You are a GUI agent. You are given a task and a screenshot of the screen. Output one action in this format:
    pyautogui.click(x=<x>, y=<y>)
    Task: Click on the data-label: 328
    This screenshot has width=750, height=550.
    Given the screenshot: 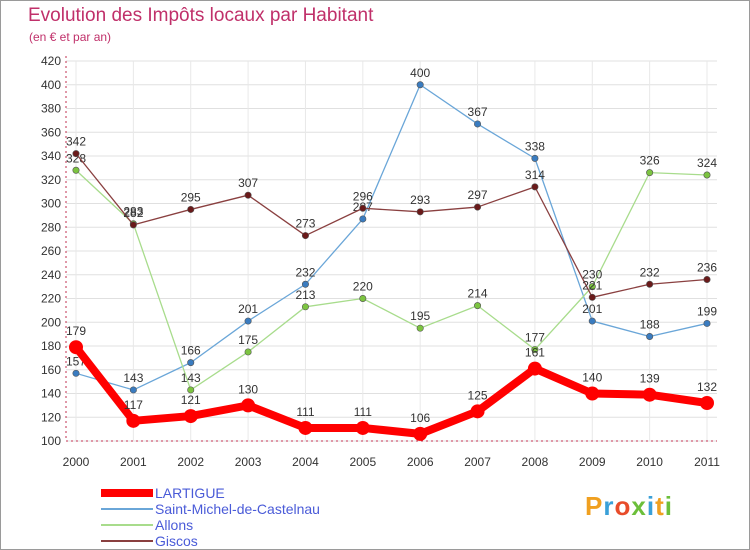 What is the action you would take?
    pyautogui.click(x=76, y=158)
    